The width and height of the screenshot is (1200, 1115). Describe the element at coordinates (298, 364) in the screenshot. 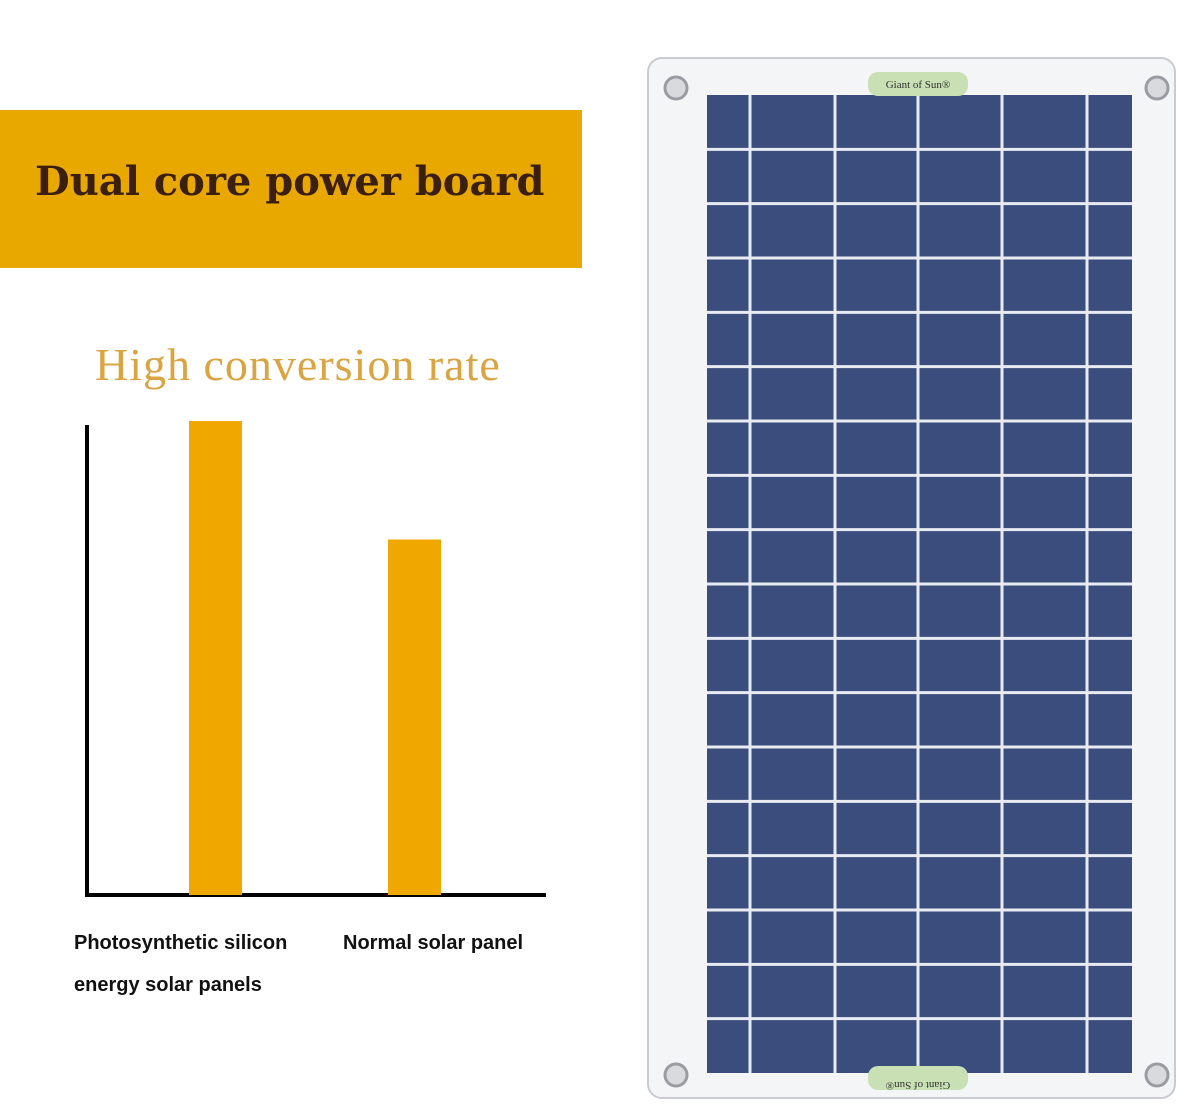

I see `chart-title: High conversion rate` at that location.